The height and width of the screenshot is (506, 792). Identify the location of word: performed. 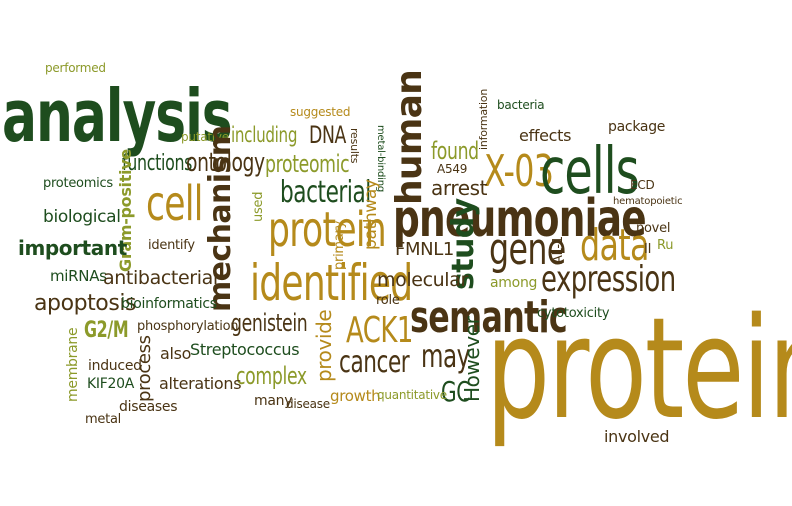
(75, 68).